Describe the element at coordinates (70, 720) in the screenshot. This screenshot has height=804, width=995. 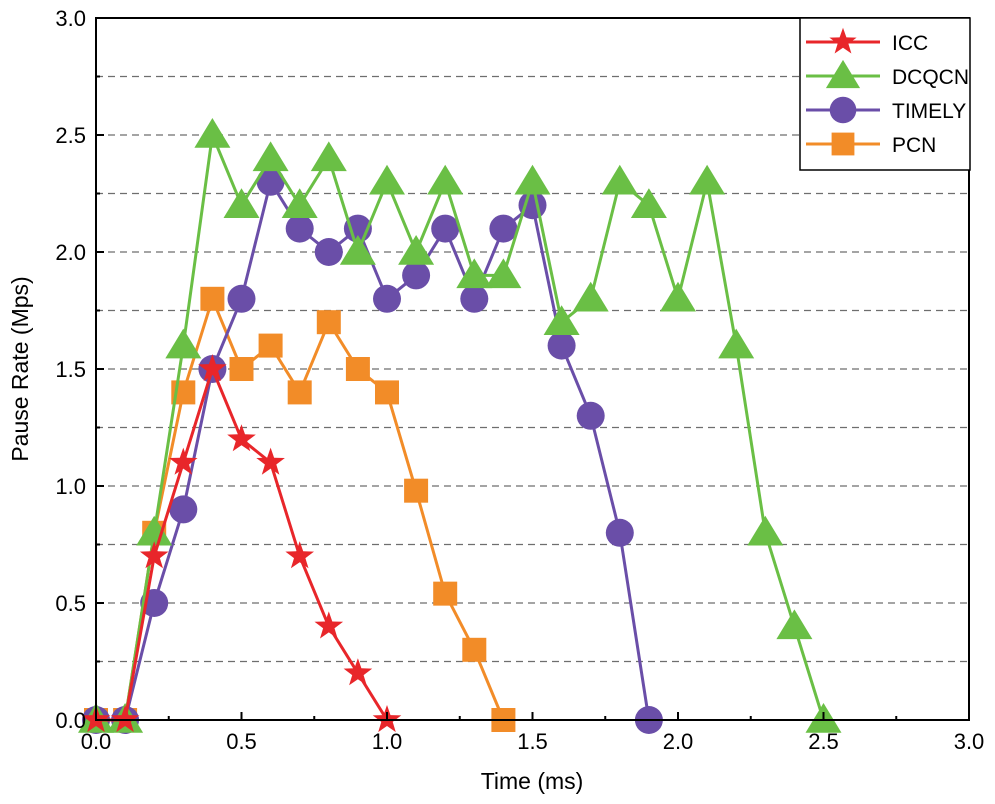
I see `y-tick-label-0: 0.0` at that location.